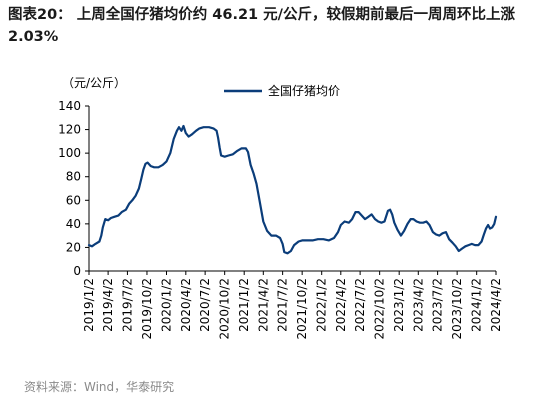 This screenshot has width=534, height=402. I want to click on x-tick-label: 2022/7/2, so click(360, 305).